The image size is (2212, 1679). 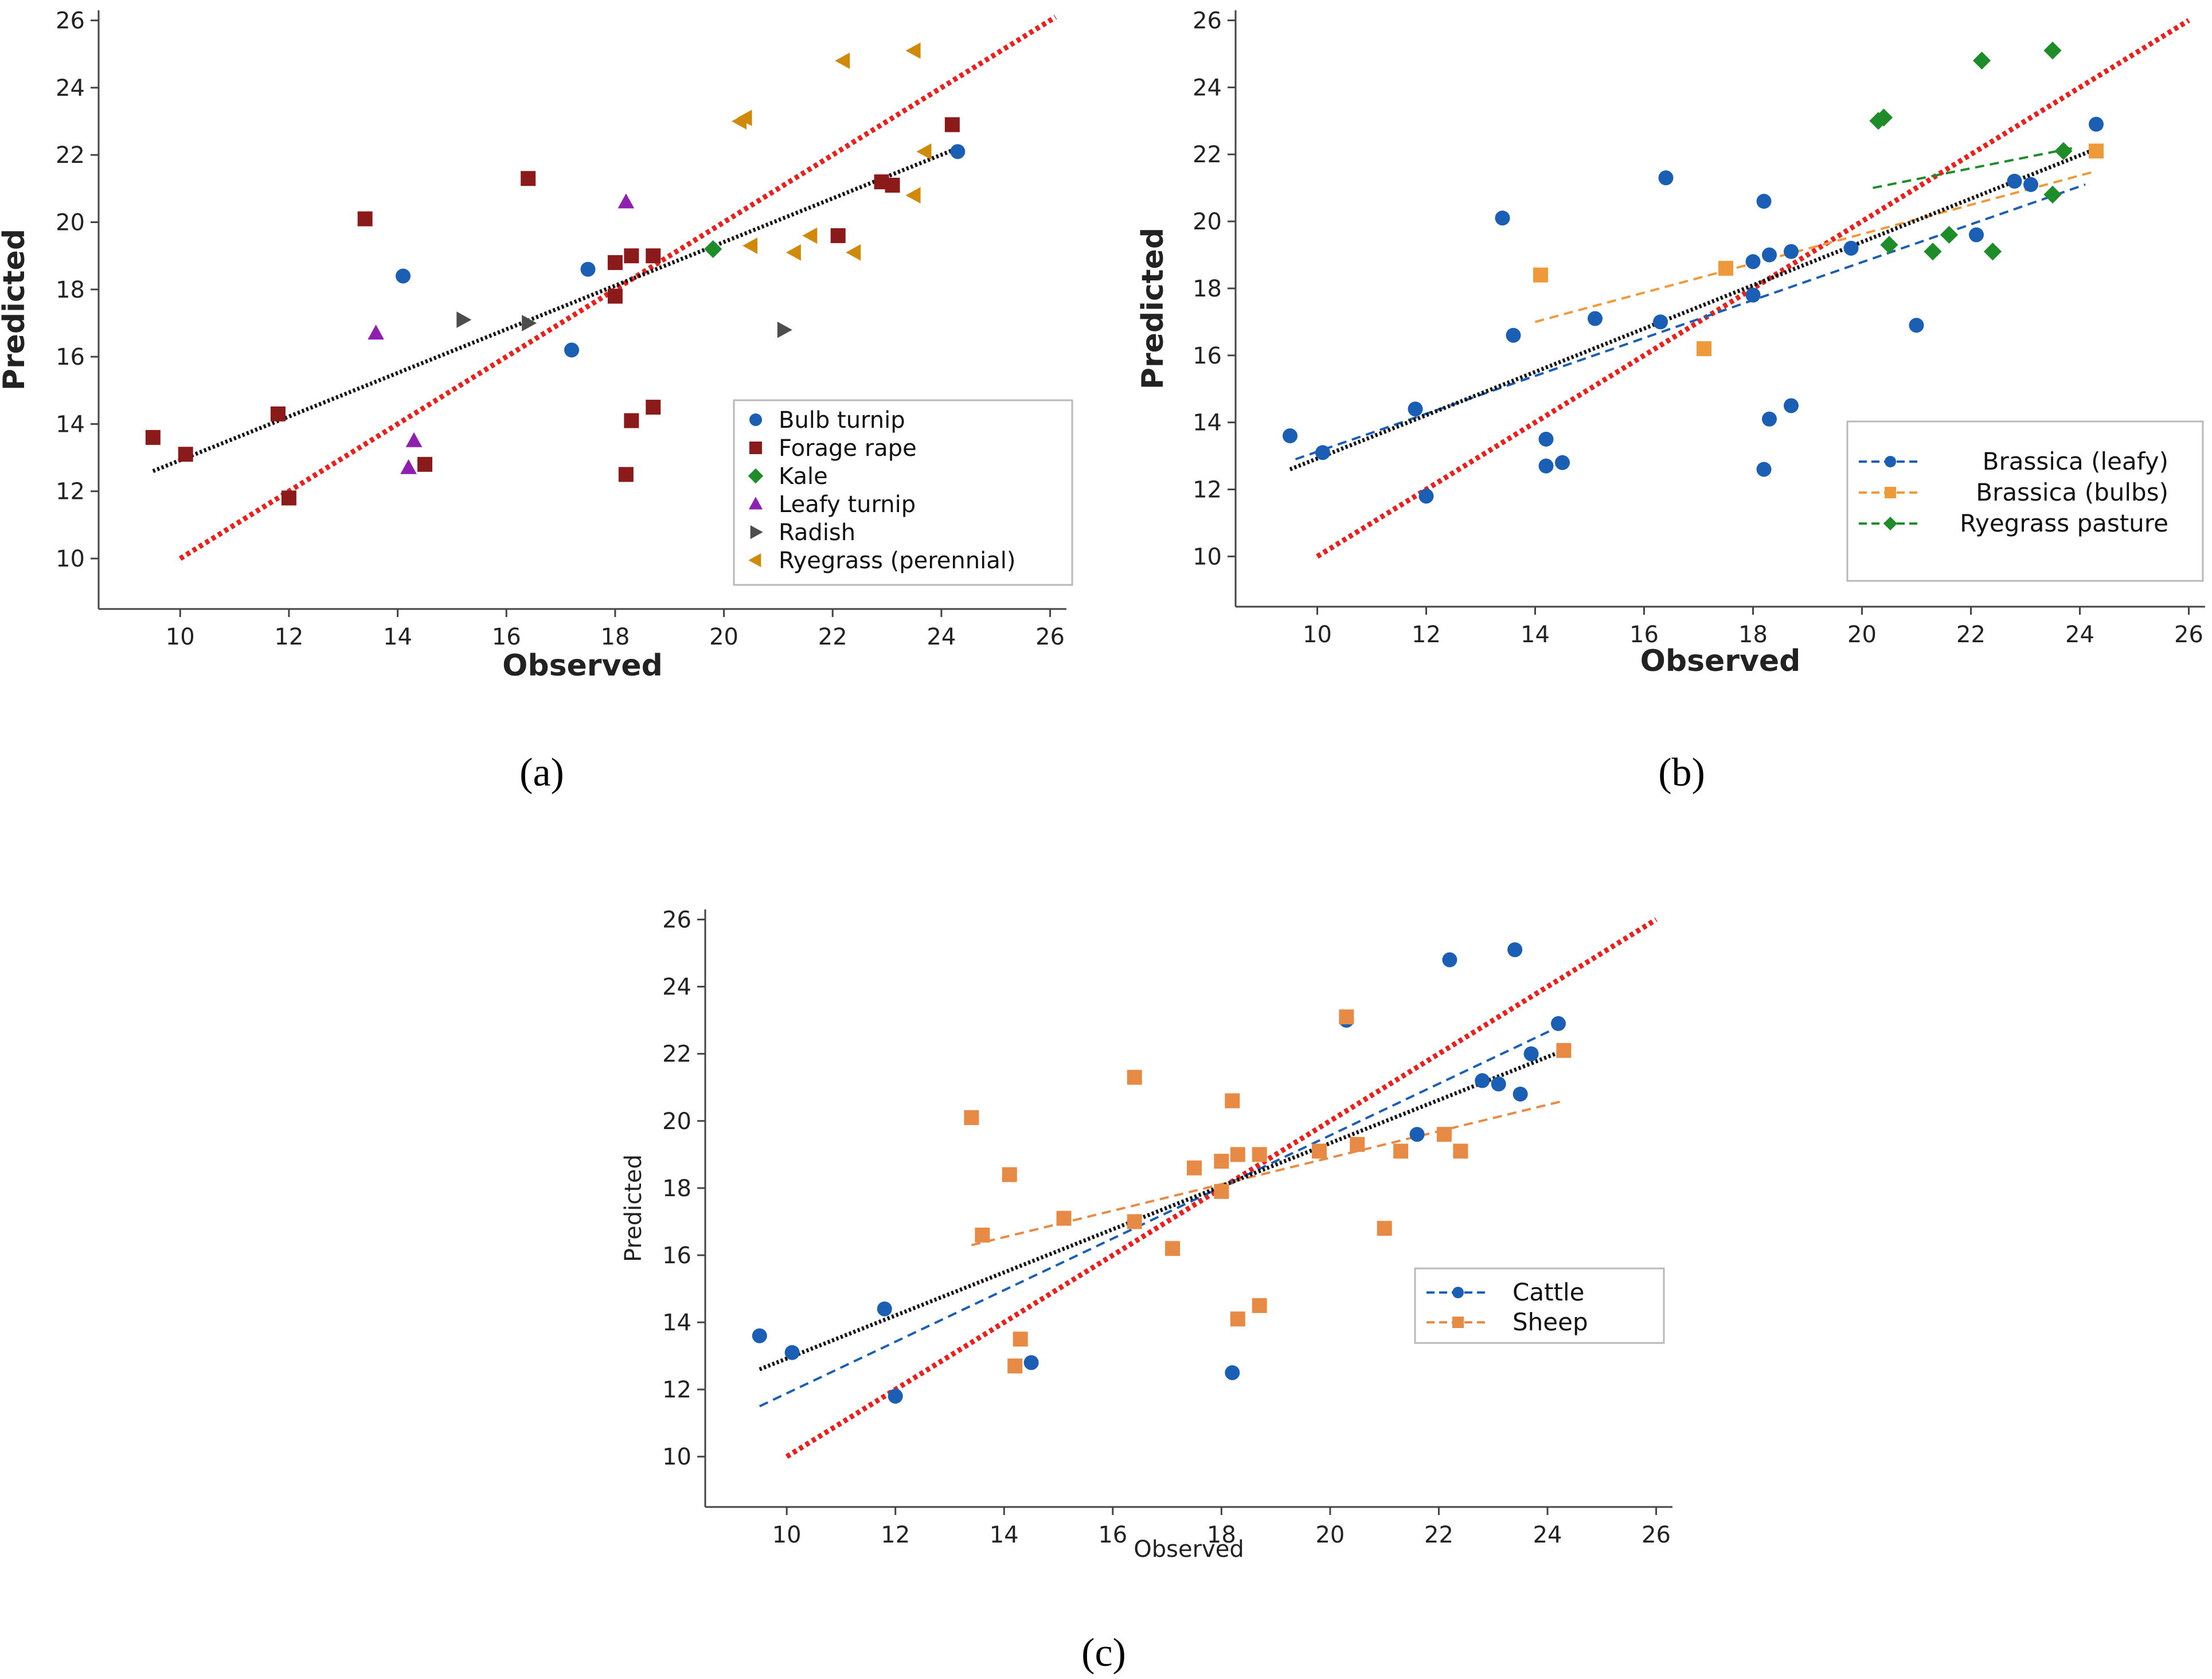 What do you see at coordinates (1318, 635) in the screenshot?
I see `panel-b-x-tick-label: 10` at bounding box center [1318, 635].